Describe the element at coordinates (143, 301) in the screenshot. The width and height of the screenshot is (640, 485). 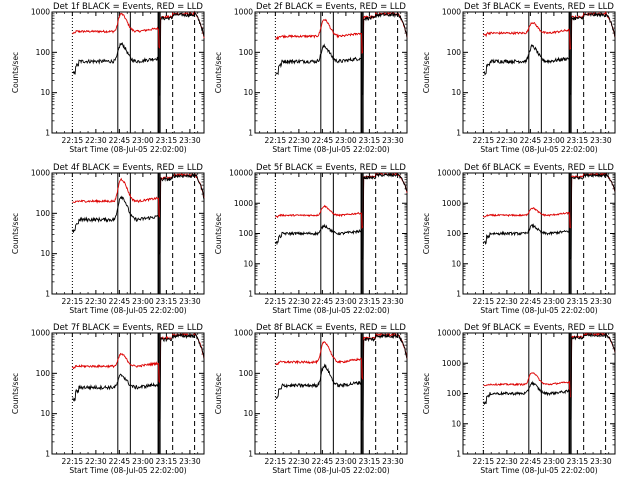
I see `x-tick-label: 23:00` at that location.